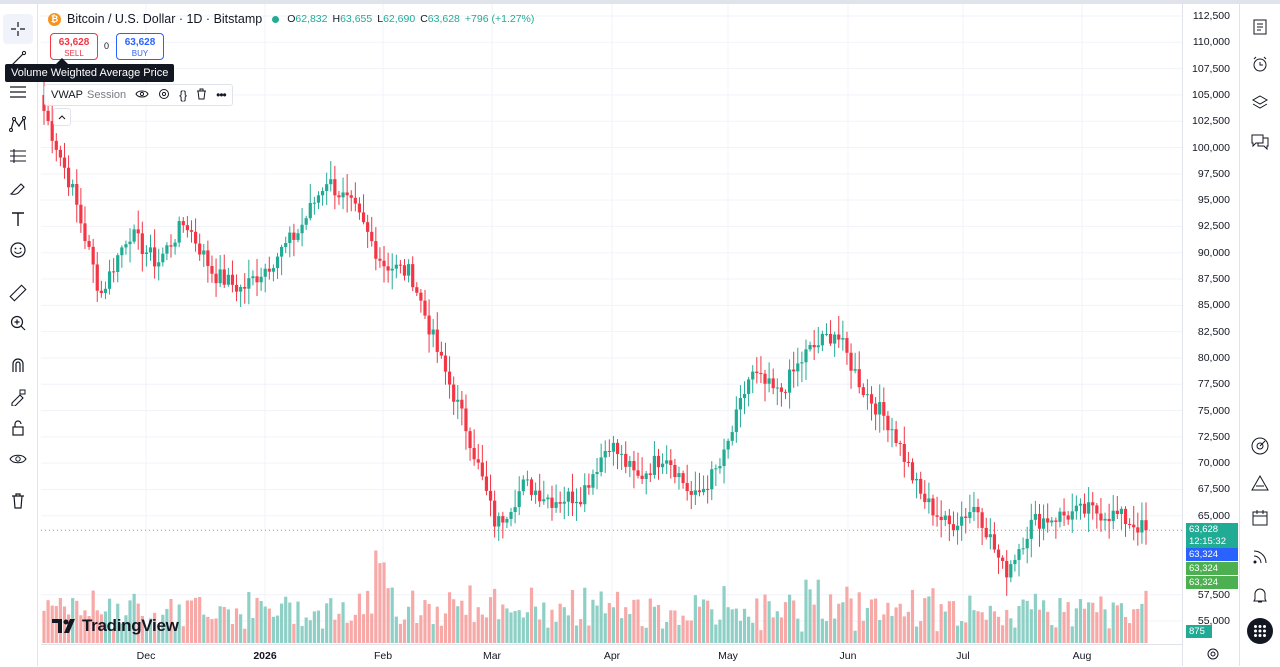 This screenshot has width=1280, height=667. I want to click on source-code-icon: {}, so click(183, 95).